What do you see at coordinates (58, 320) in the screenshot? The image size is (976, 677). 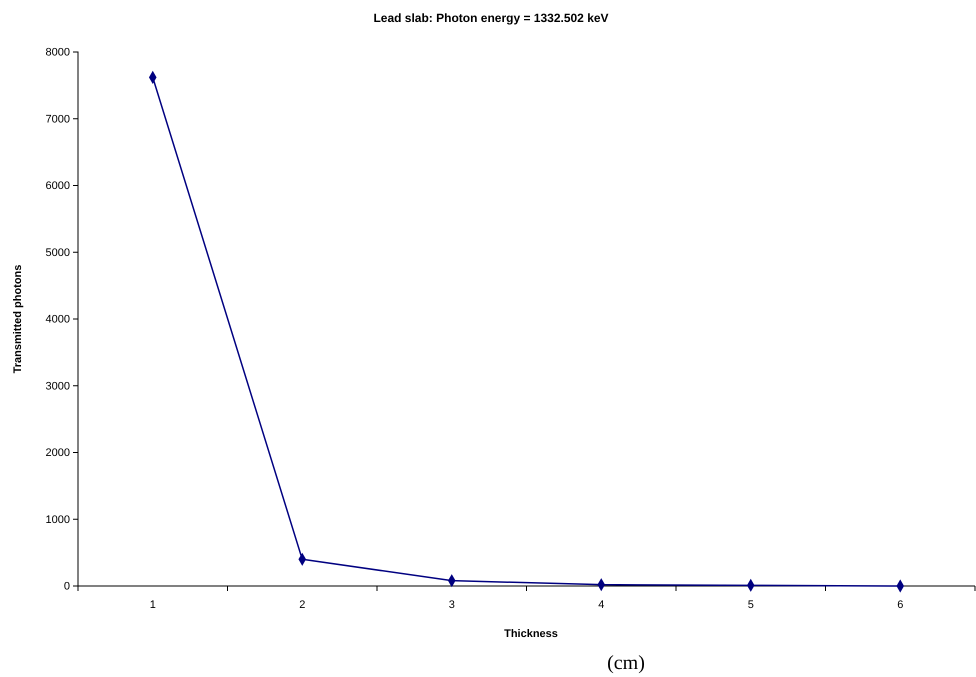 I see `y-tick-label: 4000` at bounding box center [58, 320].